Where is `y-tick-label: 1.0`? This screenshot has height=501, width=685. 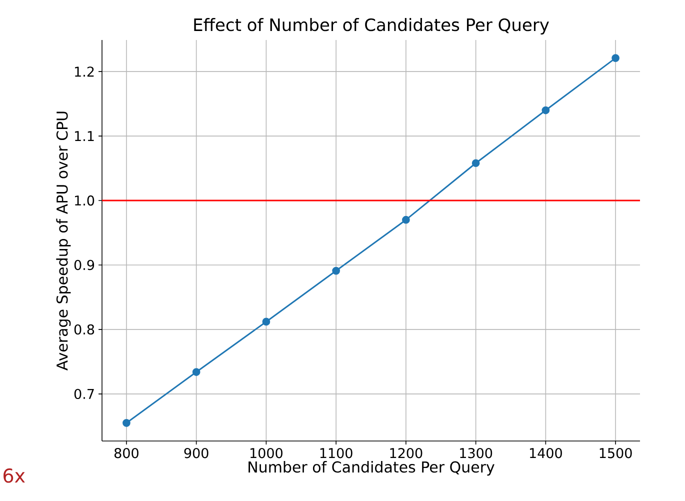 y-tick-label: 1.0 is located at coordinates (84, 200).